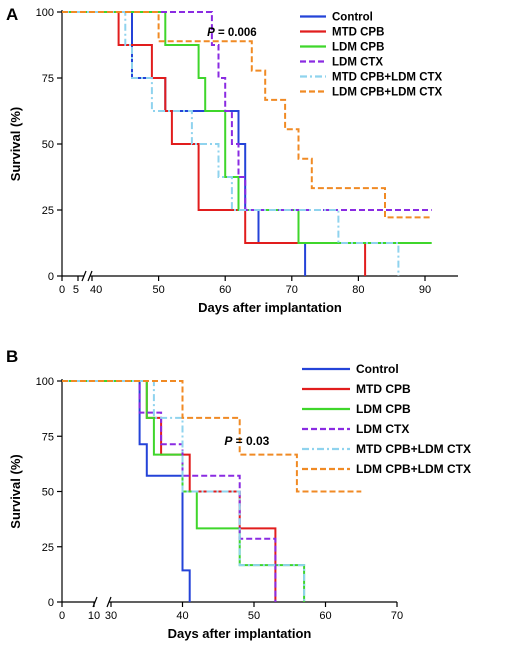  Describe the element at coordinates (12, 356) in the screenshot. I see `panel-label-b: B` at that location.